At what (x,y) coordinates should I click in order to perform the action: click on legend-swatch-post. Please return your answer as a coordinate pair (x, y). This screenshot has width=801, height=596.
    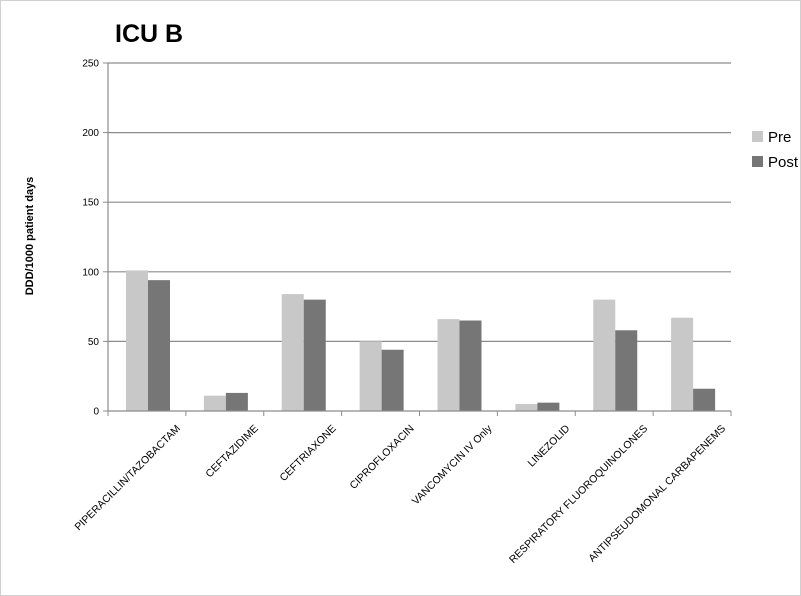
    Looking at the image, I should click on (757, 161).